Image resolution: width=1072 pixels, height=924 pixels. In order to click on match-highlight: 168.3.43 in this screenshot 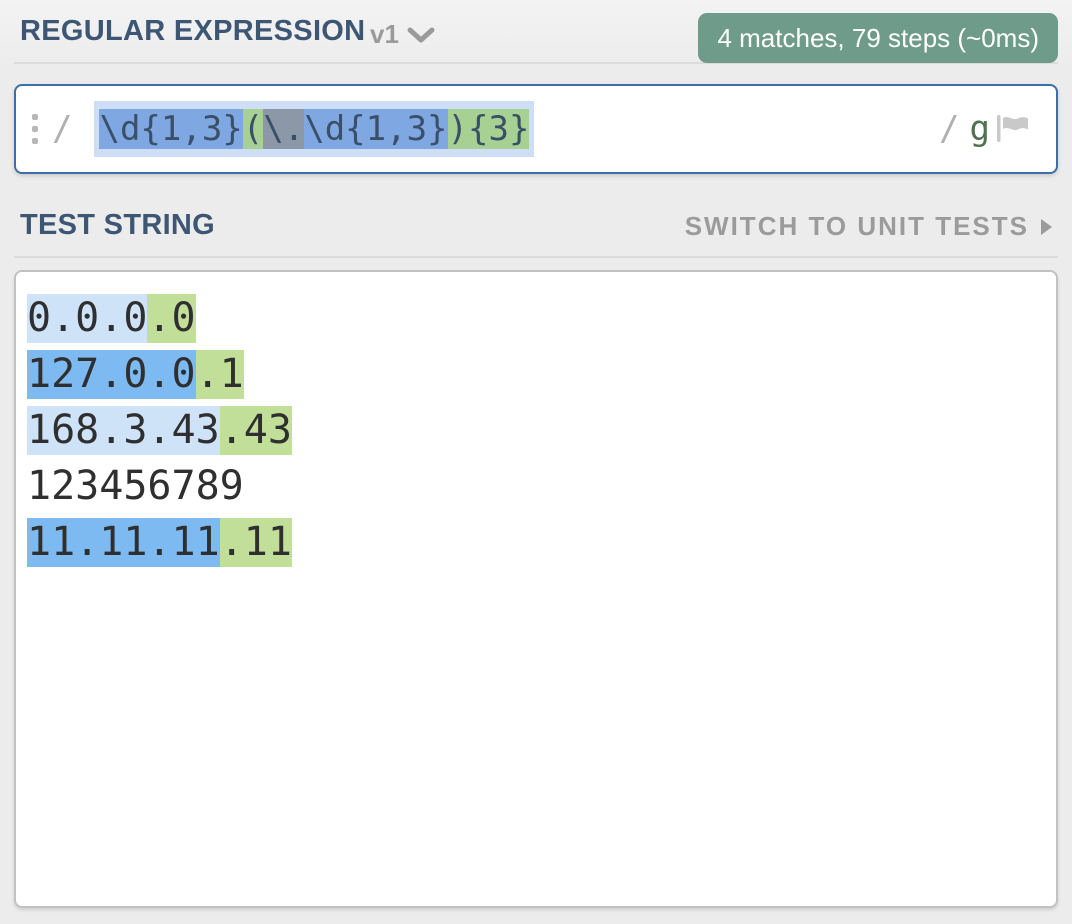, I will do `click(123, 430)`.